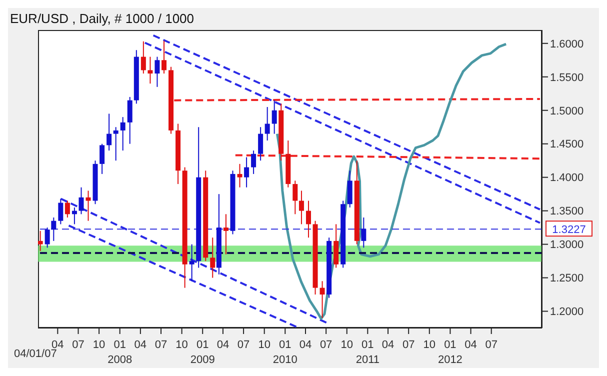 This screenshot has height=376, width=607. Describe the element at coordinates (569, 230) in the screenshot. I see `ref-line-label: 1.3227` at that location.